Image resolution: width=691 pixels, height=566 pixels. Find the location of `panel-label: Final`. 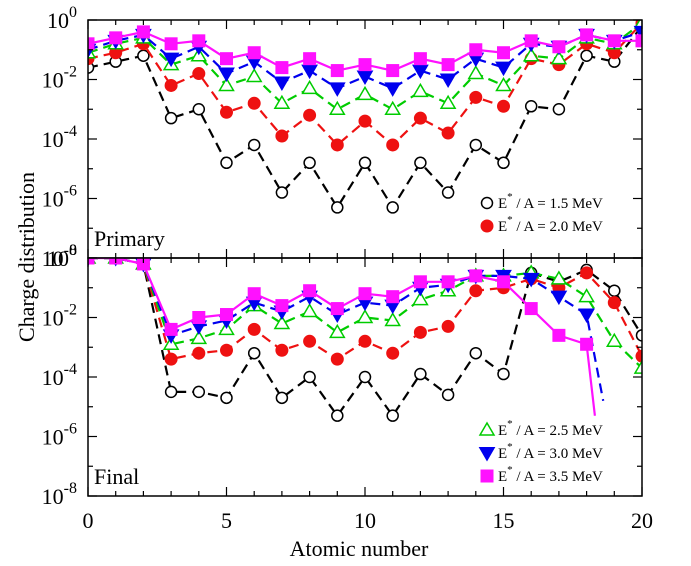

panel-label: Final is located at coordinates (116, 476).